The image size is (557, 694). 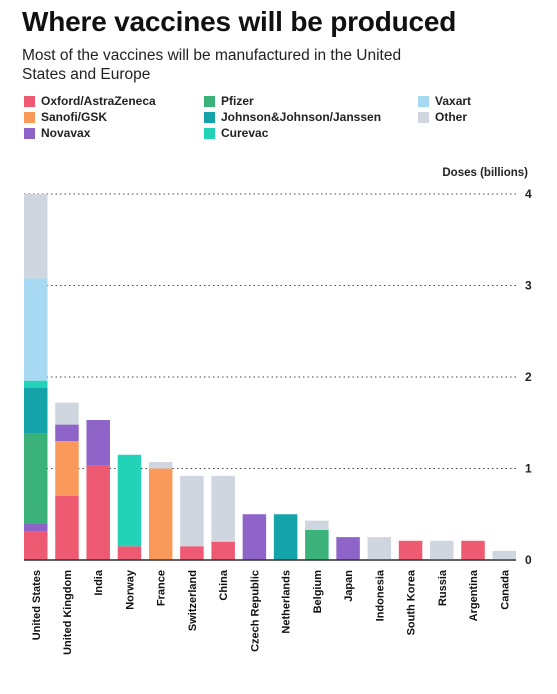 I want to click on x-tick-label-canada: Canada, so click(x=505, y=589).